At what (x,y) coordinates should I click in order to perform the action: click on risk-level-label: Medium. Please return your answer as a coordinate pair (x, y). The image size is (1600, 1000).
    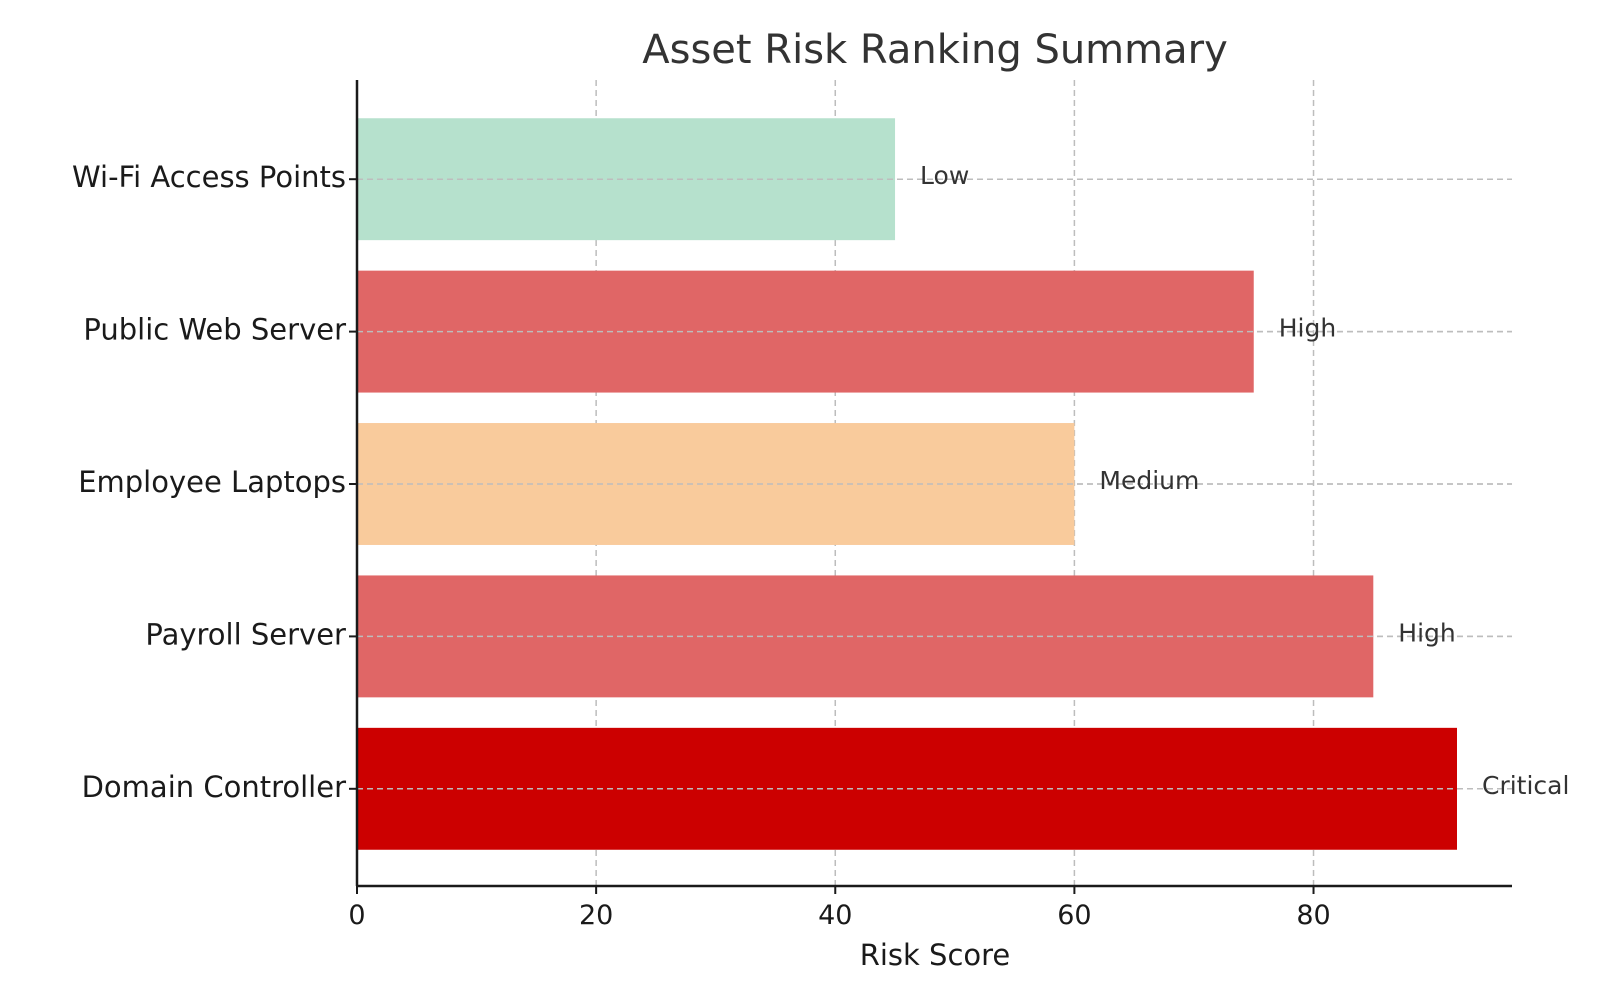
    Looking at the image, I should click on (1149, 480).